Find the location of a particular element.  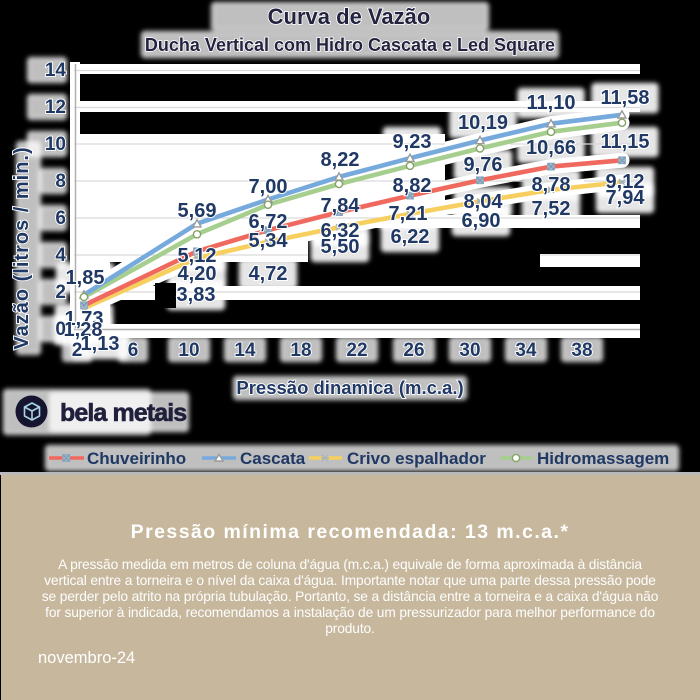

svg-text: Vazão (litros / min.) is located at coordinates (22, 247).